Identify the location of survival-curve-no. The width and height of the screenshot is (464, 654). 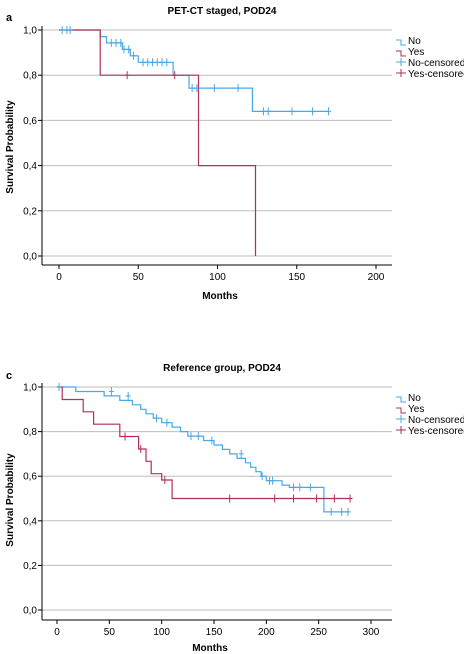
(194, 71).